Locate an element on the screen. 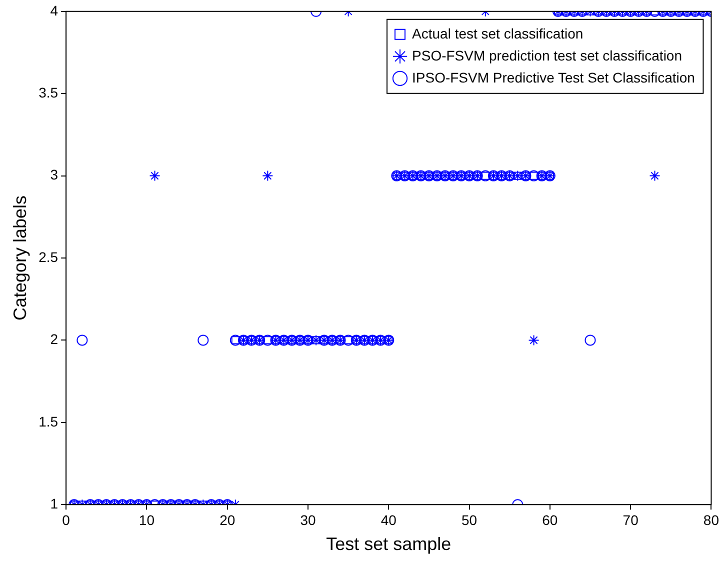 This screenshot has width=722, height=562. y-tick-label: 4 is located at coordinates (54, 10).